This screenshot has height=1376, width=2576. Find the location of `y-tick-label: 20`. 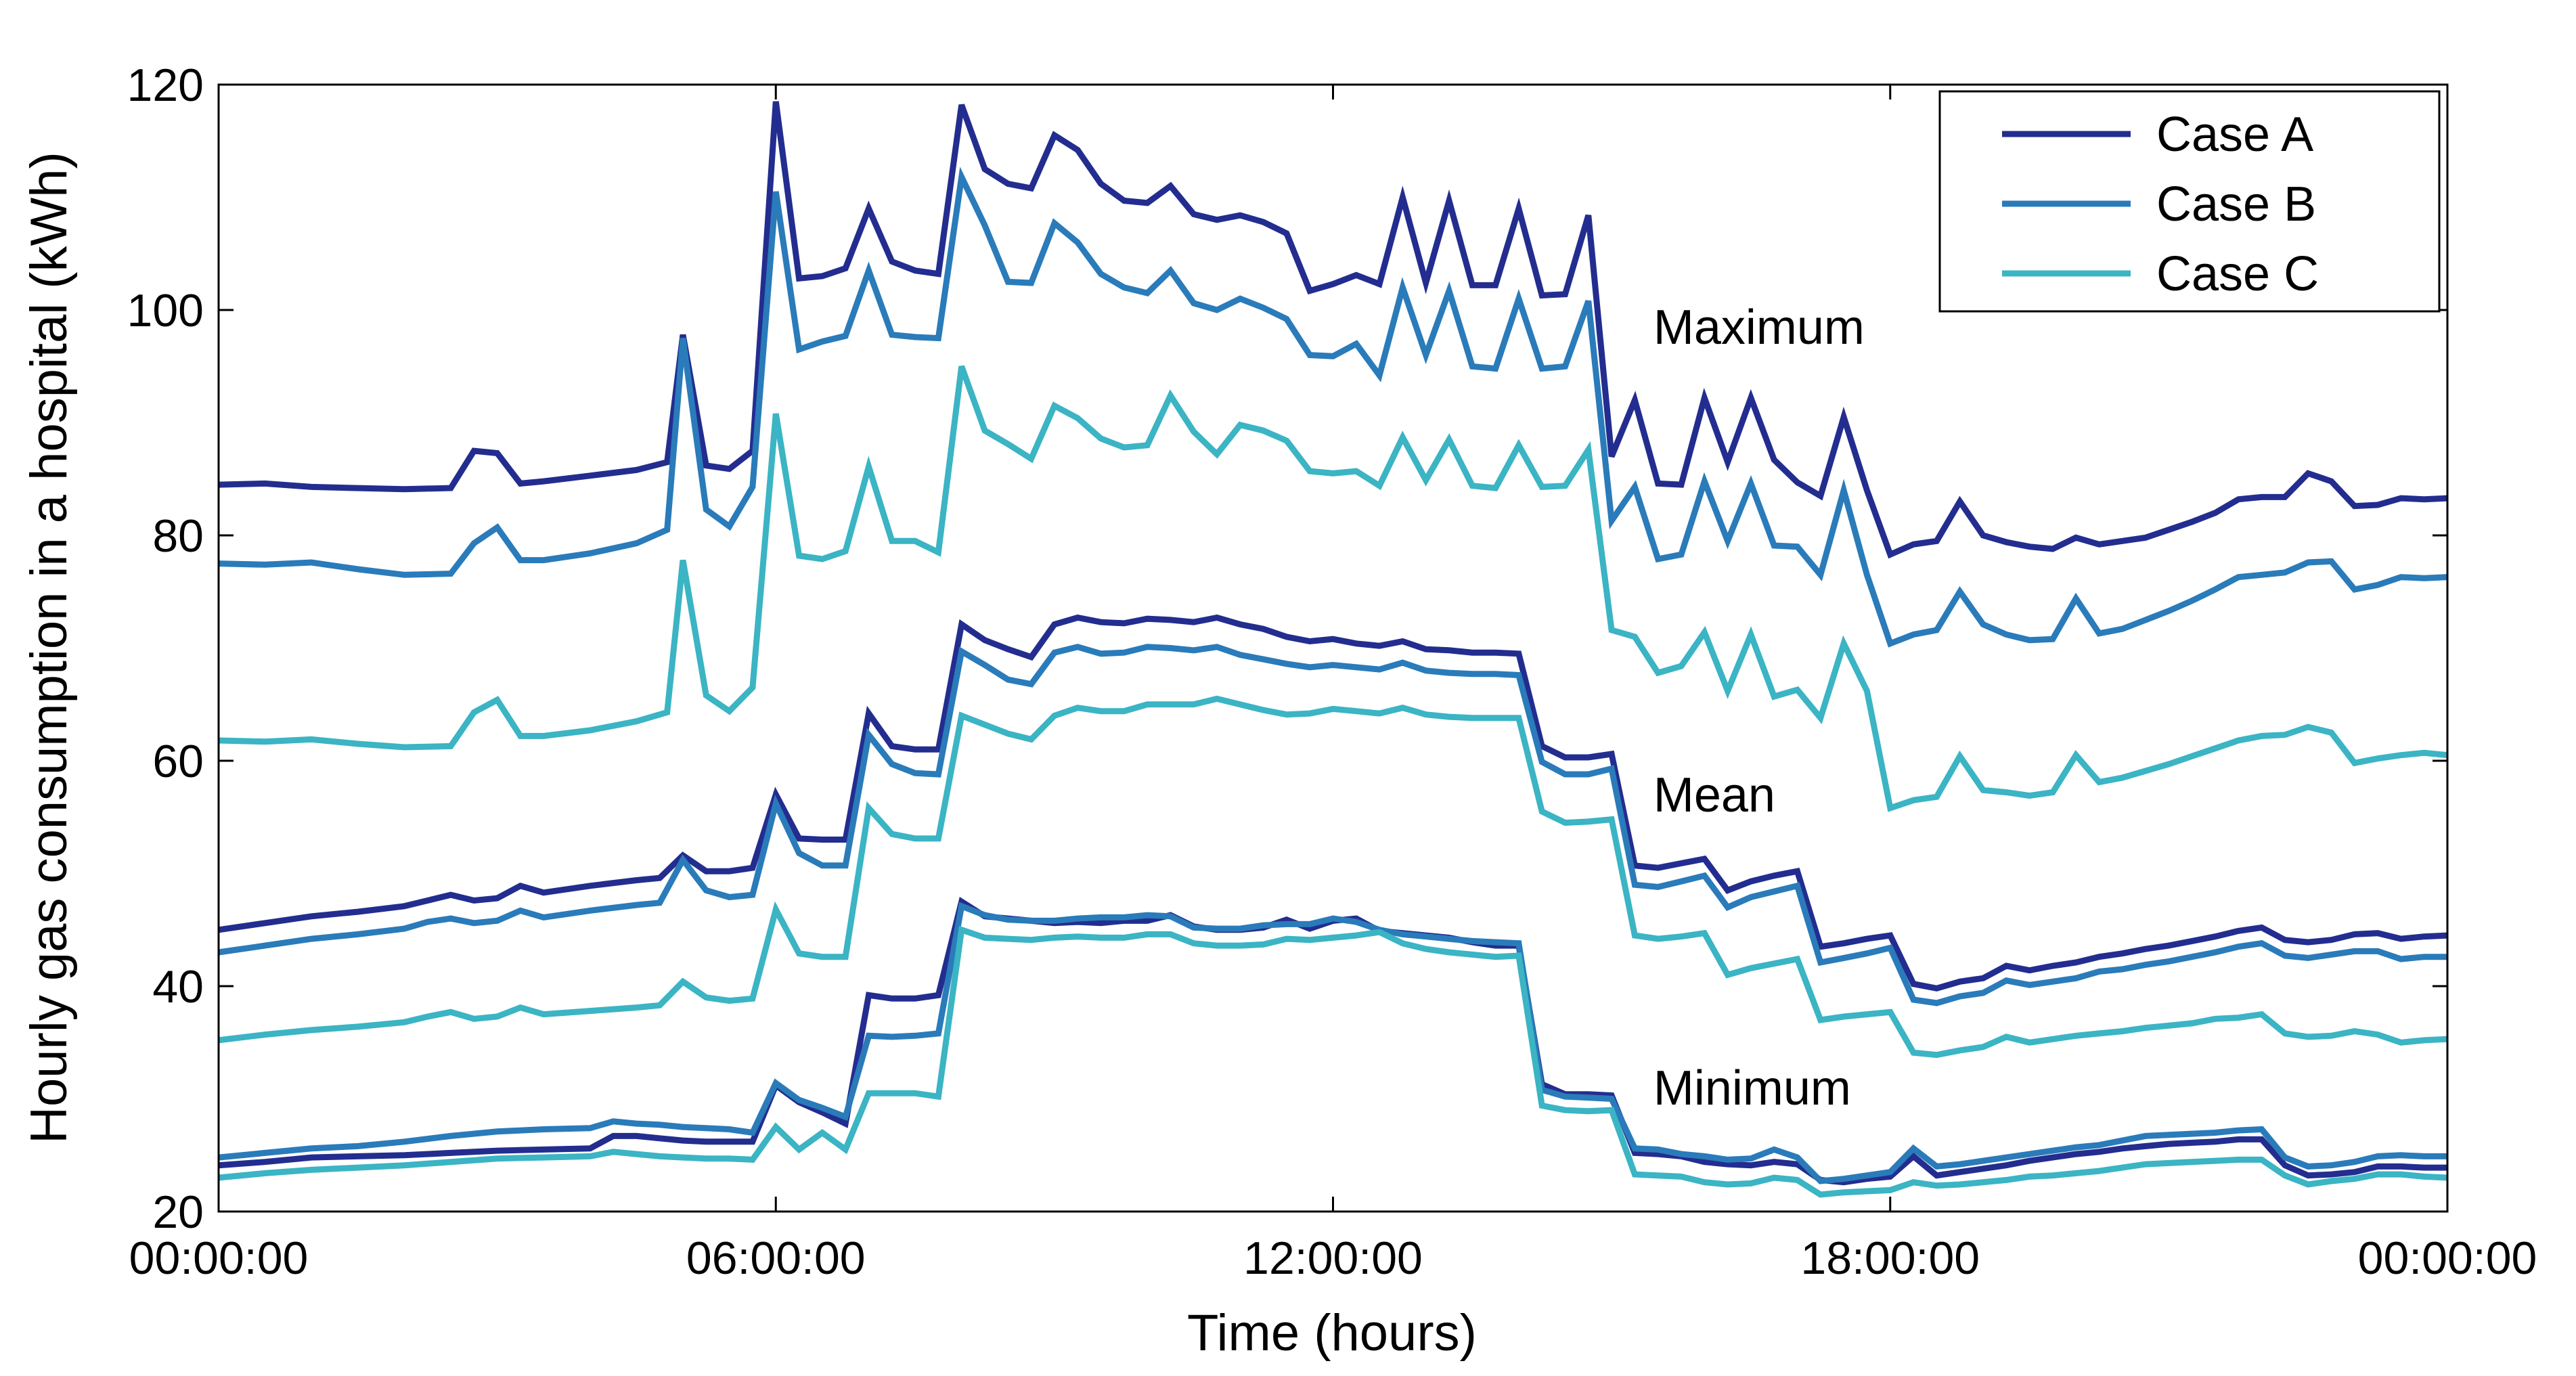

y-tick-label: 20 is located at coordinates (178, 1212).